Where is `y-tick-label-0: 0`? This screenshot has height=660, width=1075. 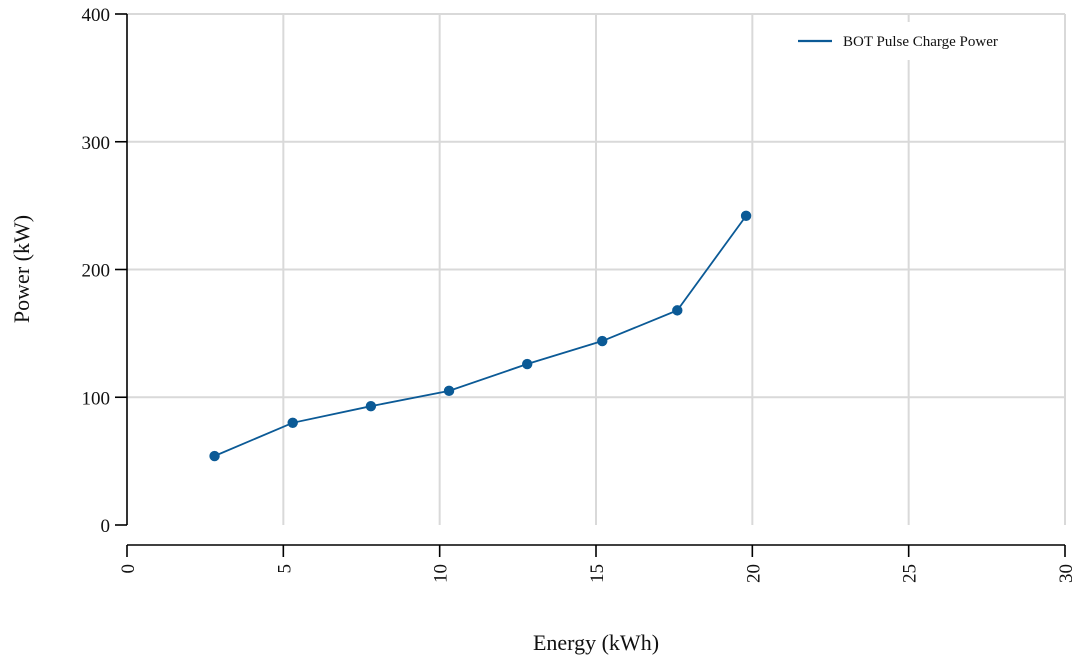 y-tick-label-0: 0 is located at coordinates (106, 526).